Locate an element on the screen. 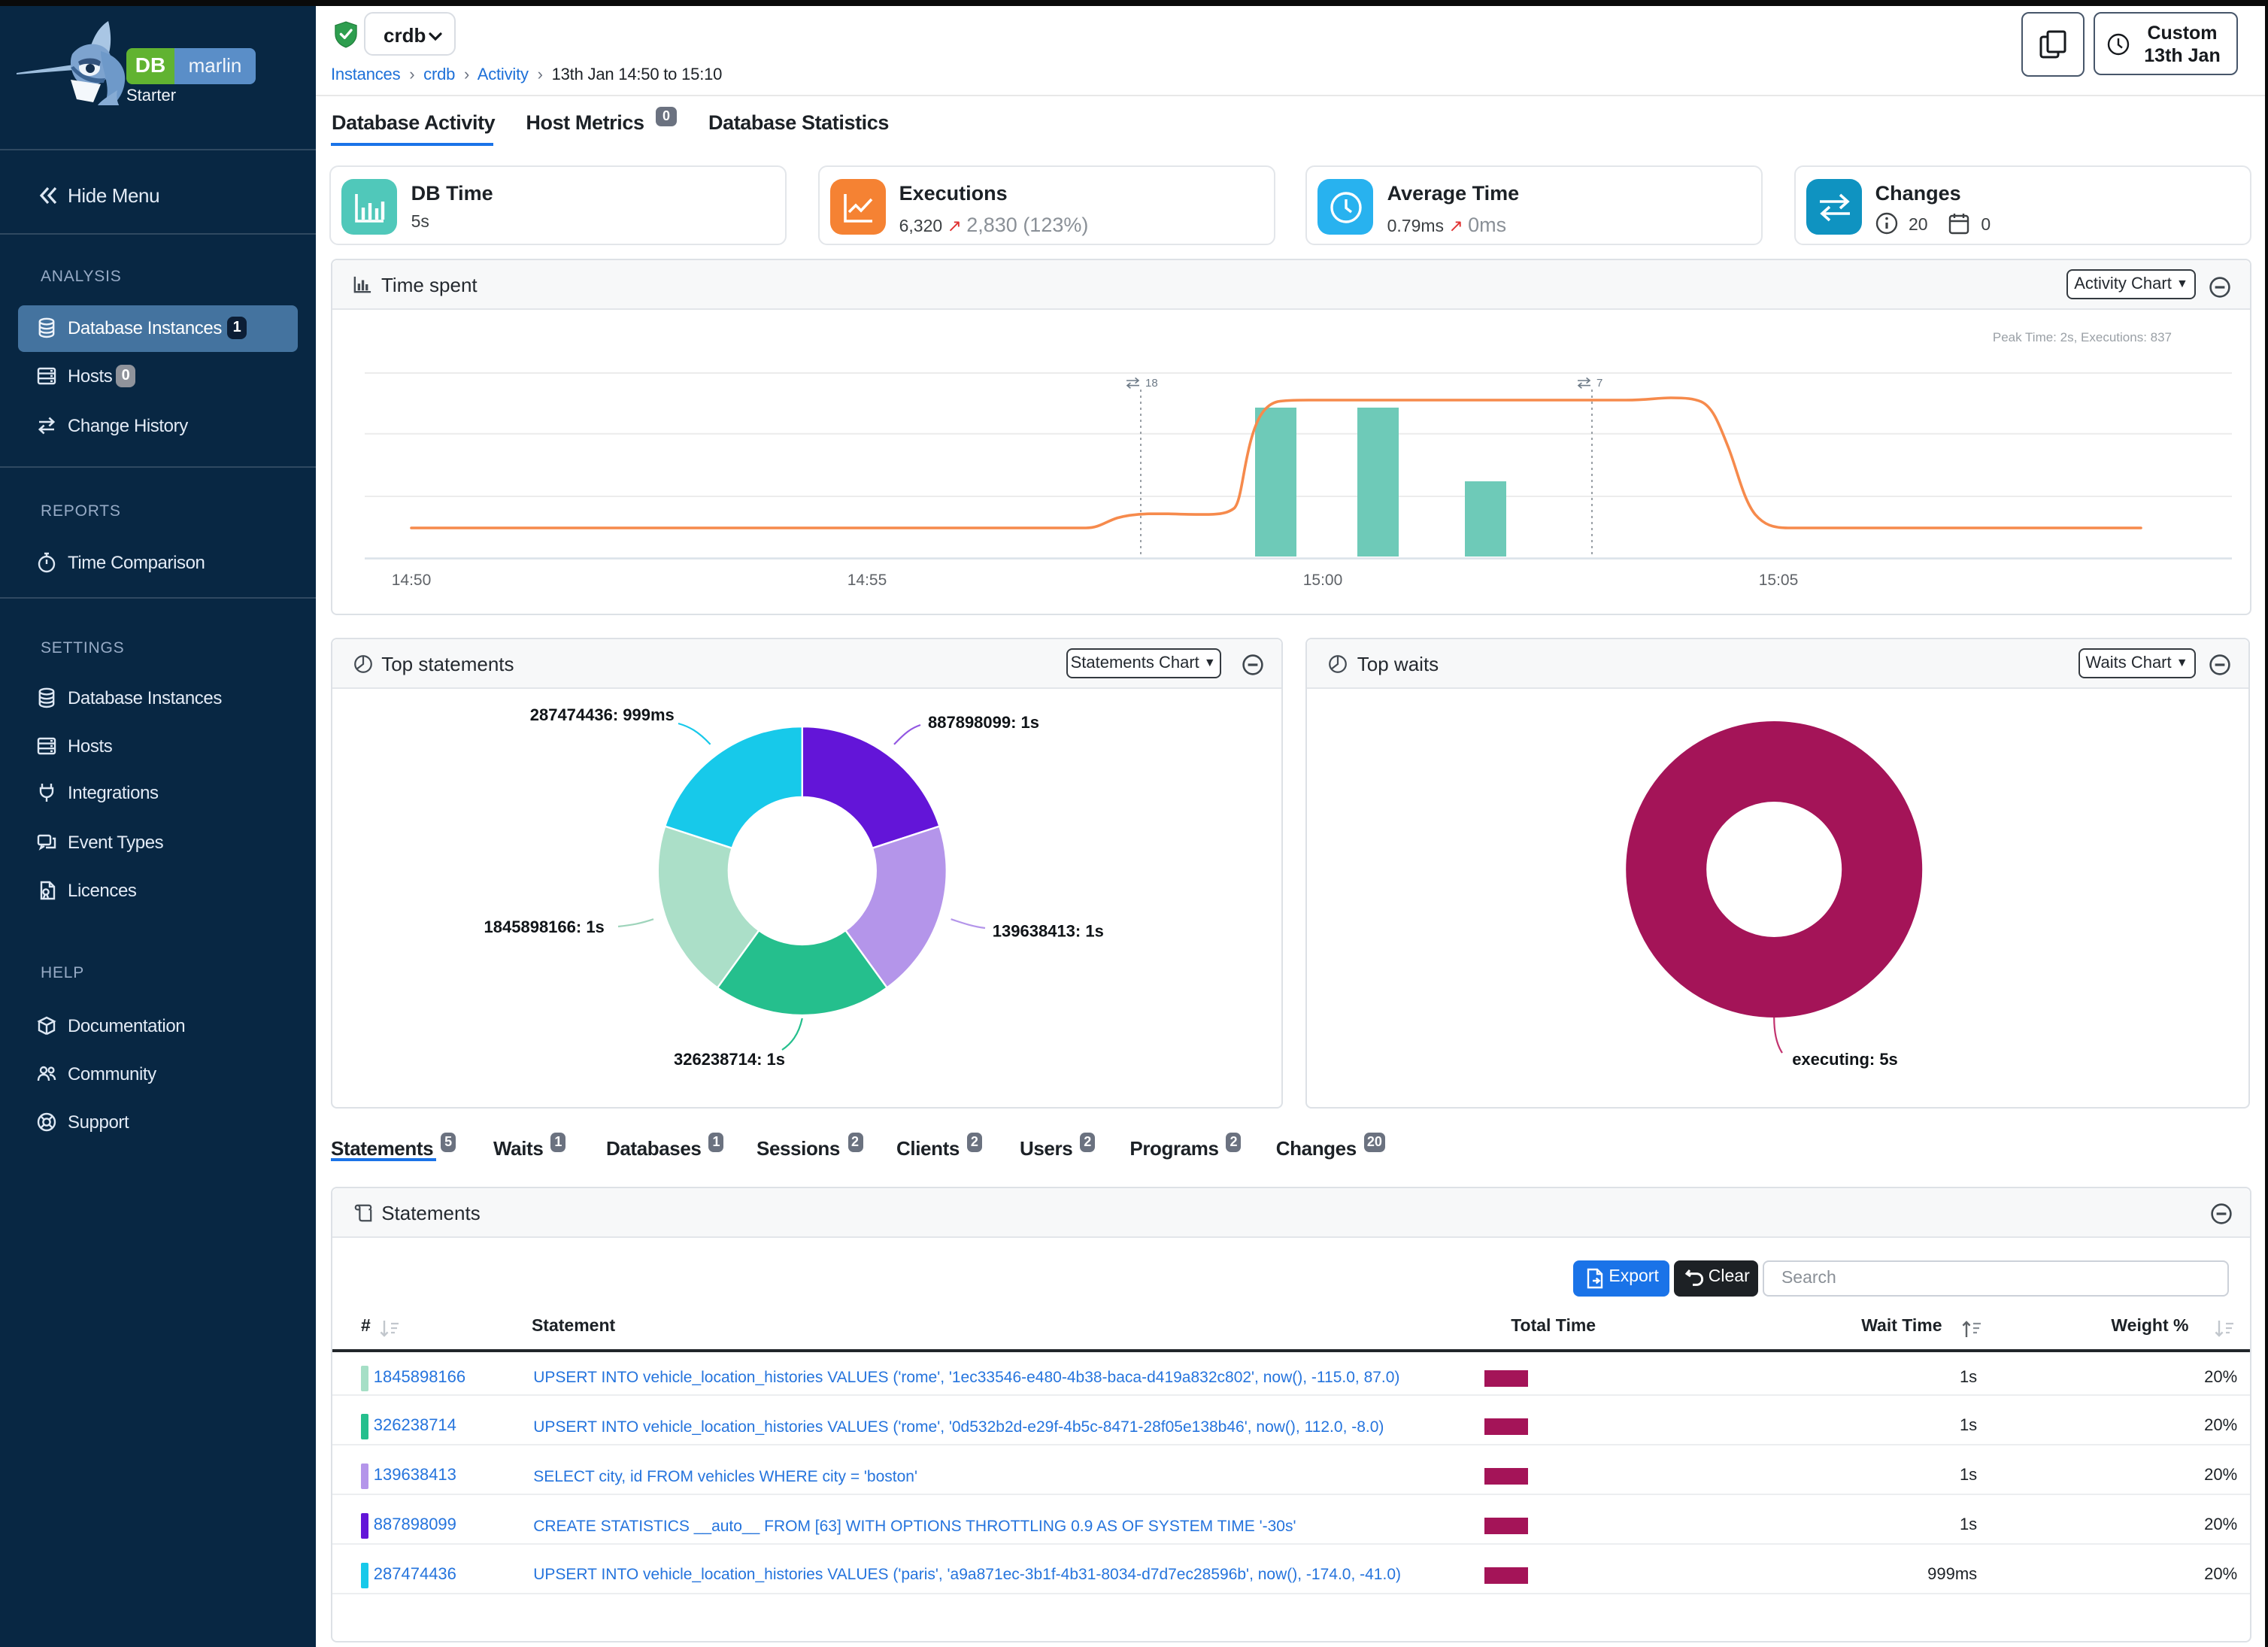 The height and width of the screenshot is (1647, 2268). svg-text: Peak Time: 2s, Executions: 837 is located at coordinates (2081, 337).